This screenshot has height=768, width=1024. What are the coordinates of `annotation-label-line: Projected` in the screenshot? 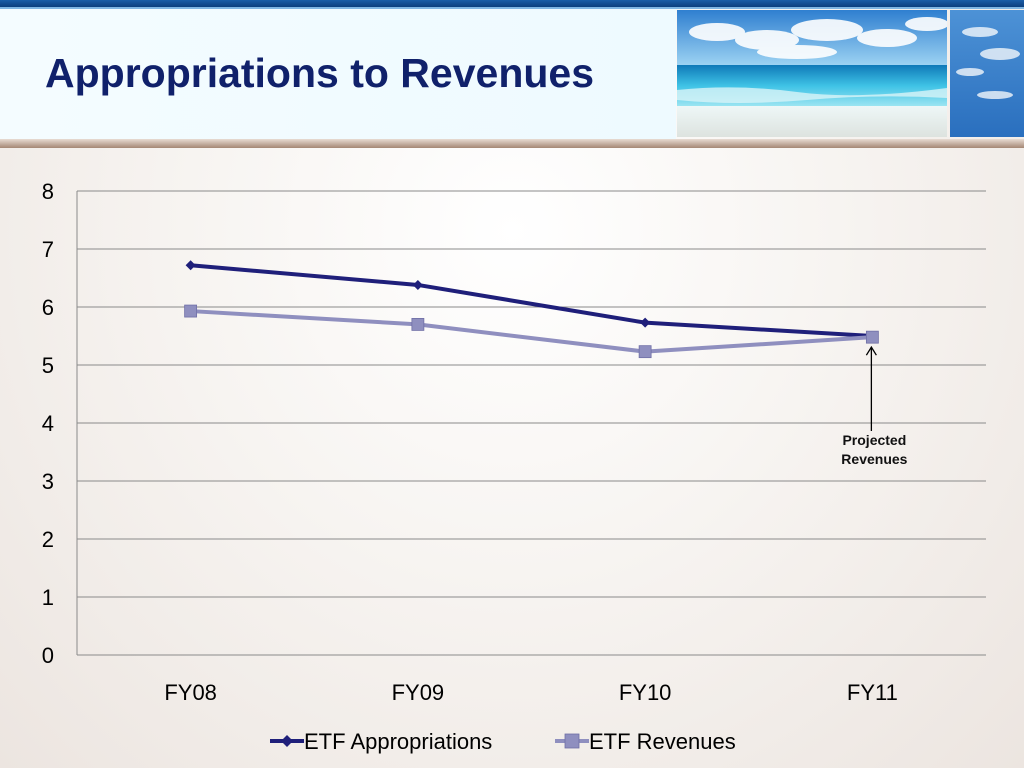 It's located at (874, 440).